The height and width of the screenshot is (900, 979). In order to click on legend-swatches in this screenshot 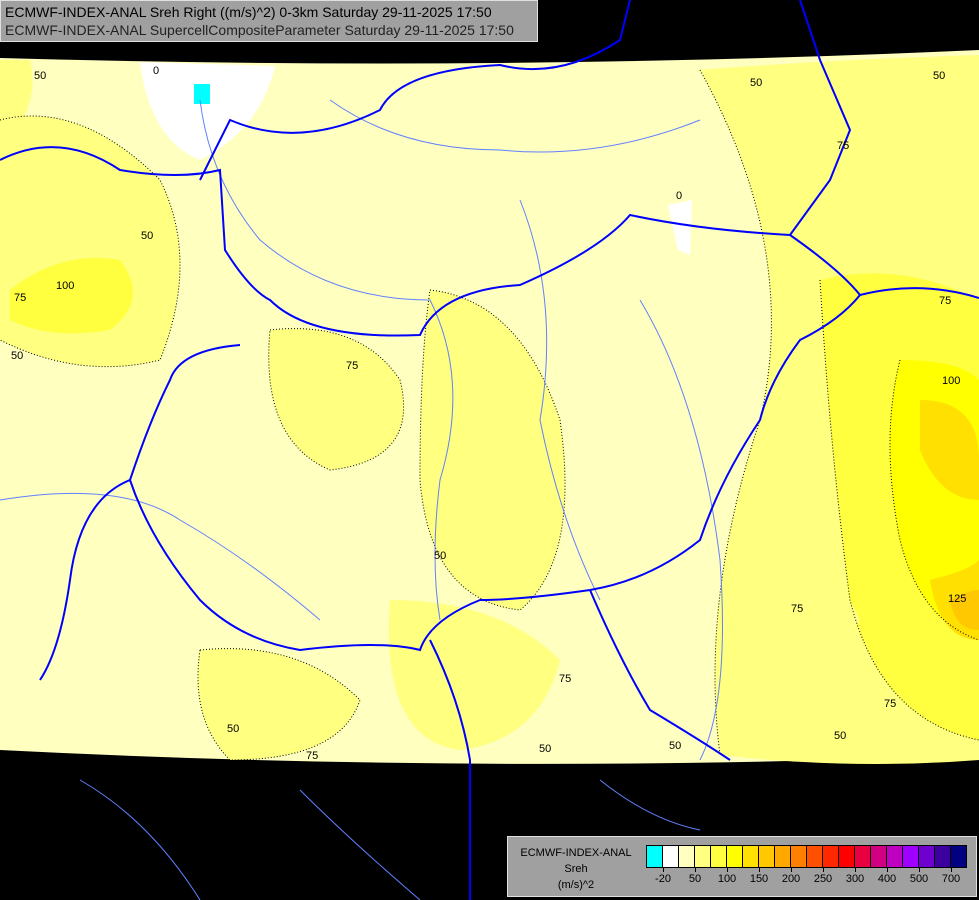, I will do `click(806, 856)`.